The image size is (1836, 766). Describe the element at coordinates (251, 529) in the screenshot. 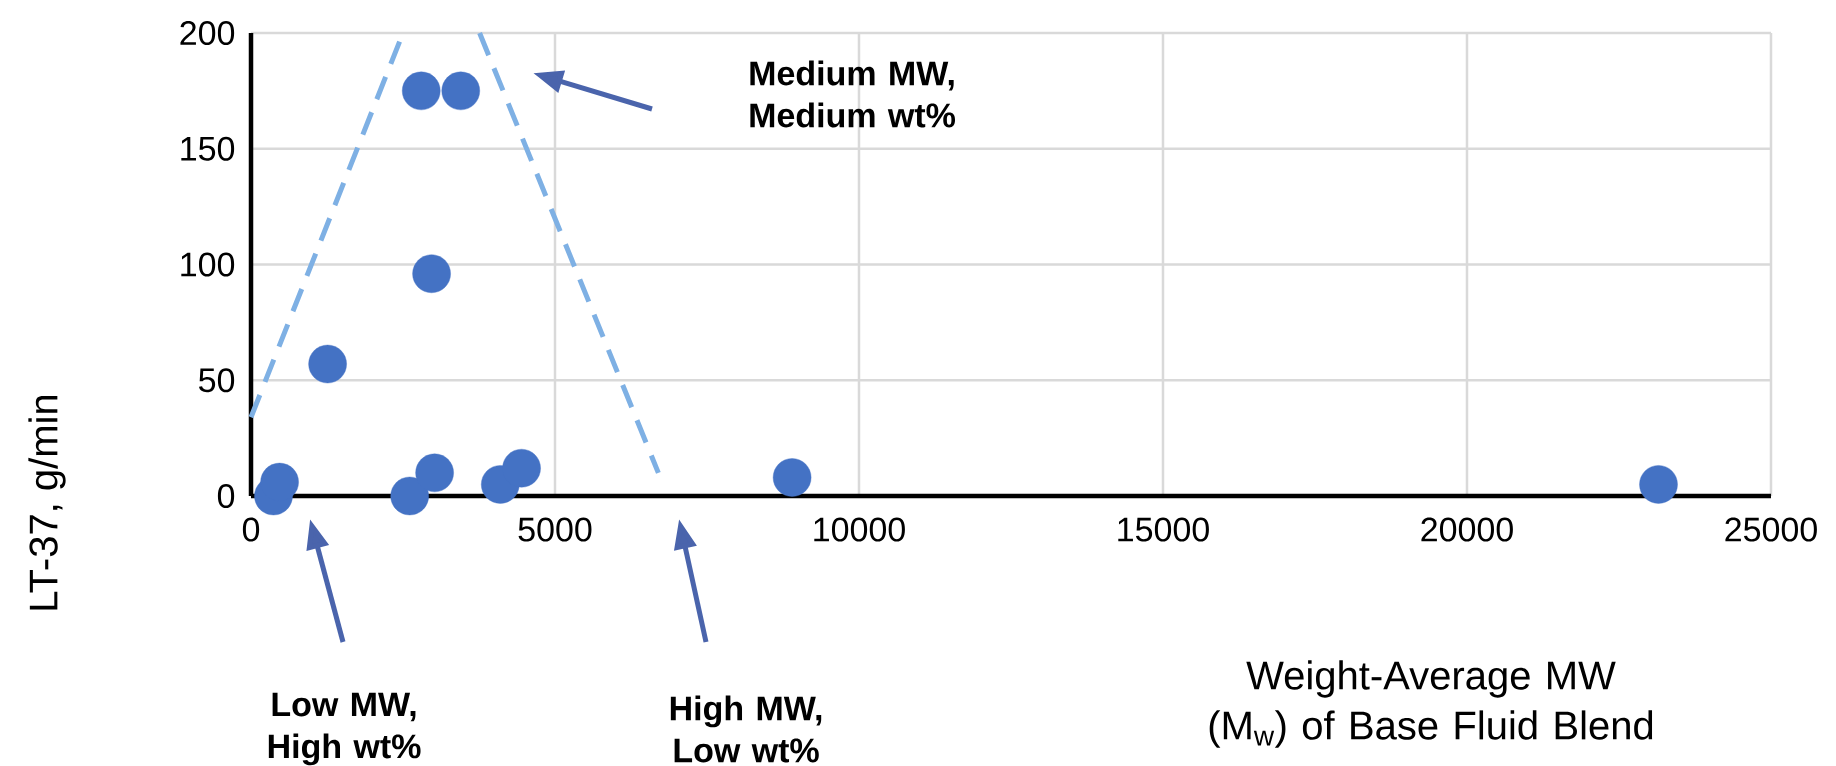

I see `x-tick-label: 0` at that location.